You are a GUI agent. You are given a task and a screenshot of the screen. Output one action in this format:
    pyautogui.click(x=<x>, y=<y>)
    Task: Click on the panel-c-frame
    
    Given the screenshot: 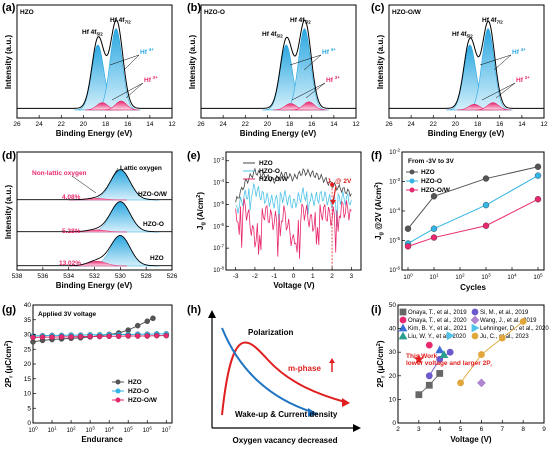 What is the action you would take?
    pyautogui.click(x=466, y=61)
    